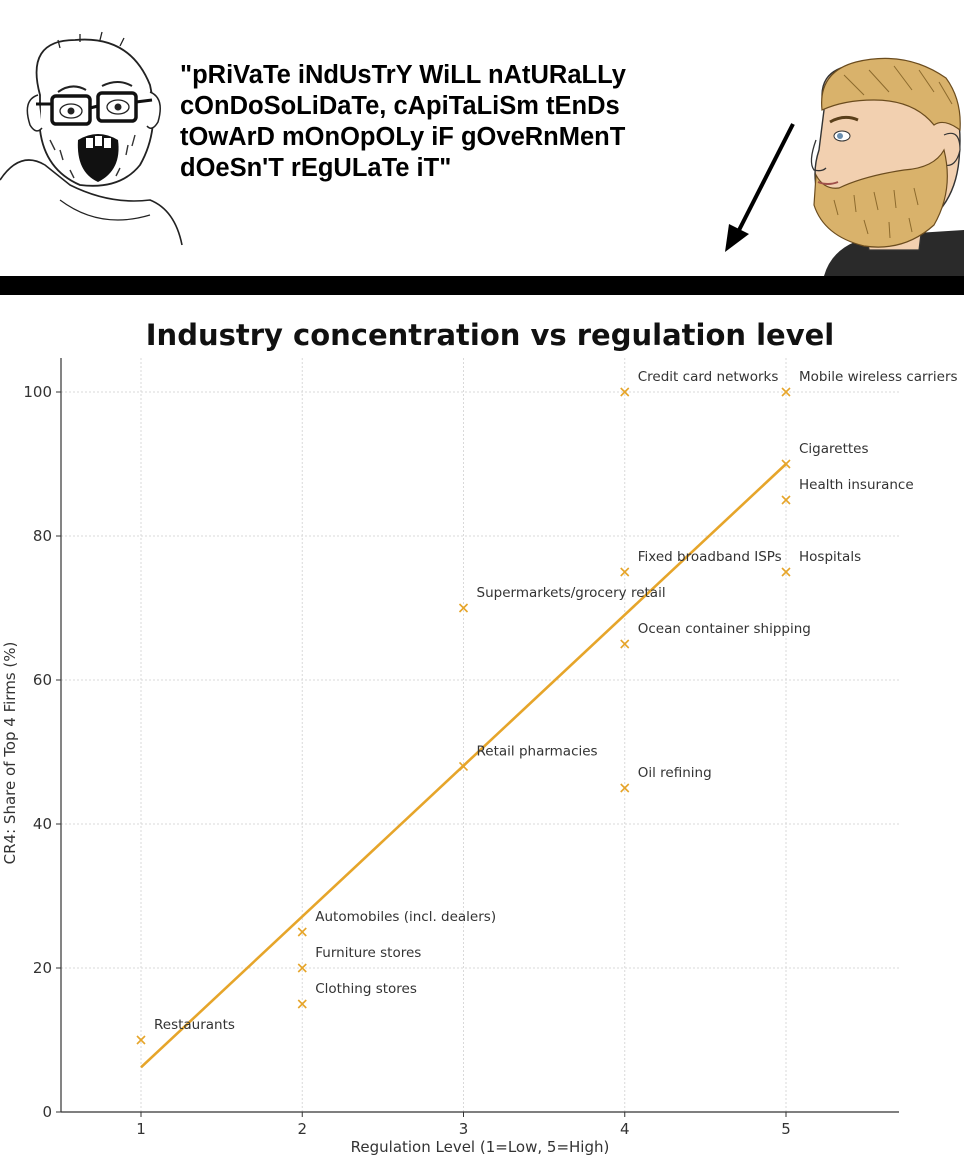 This screenshot has height=1160, width=964. Describe the element at coordinates (887, 166) in the screenshot. I see `bearded-chad-icon` at that location.